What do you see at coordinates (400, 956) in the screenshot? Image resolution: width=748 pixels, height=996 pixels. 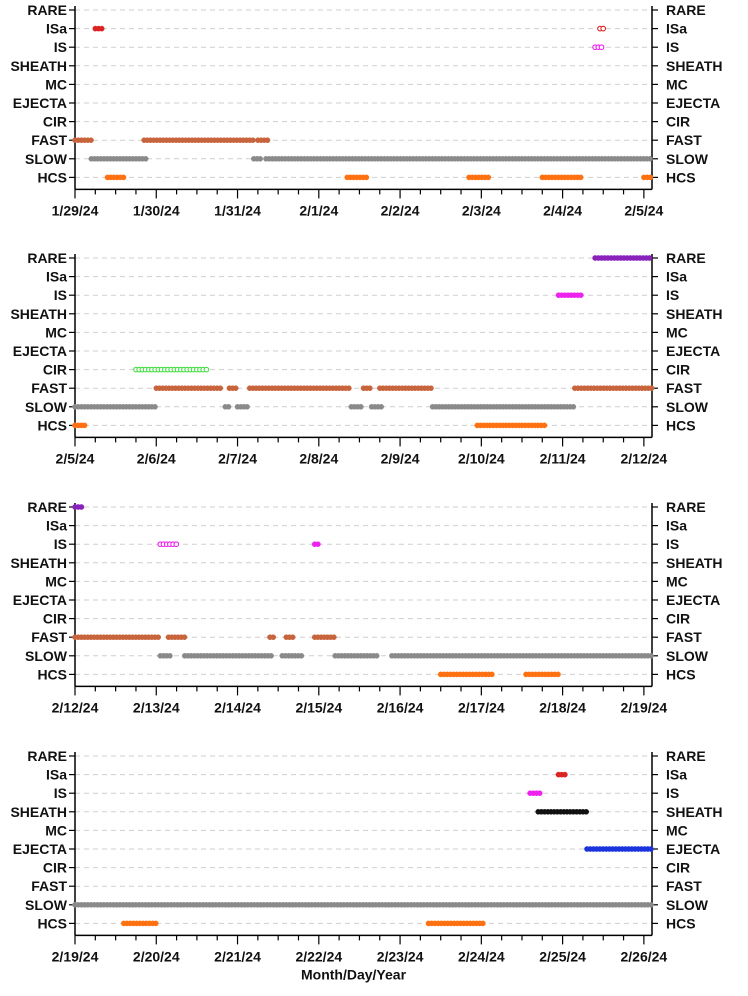 I see `x-tick-label: 2/23/24` at bounding box center [400, 956].